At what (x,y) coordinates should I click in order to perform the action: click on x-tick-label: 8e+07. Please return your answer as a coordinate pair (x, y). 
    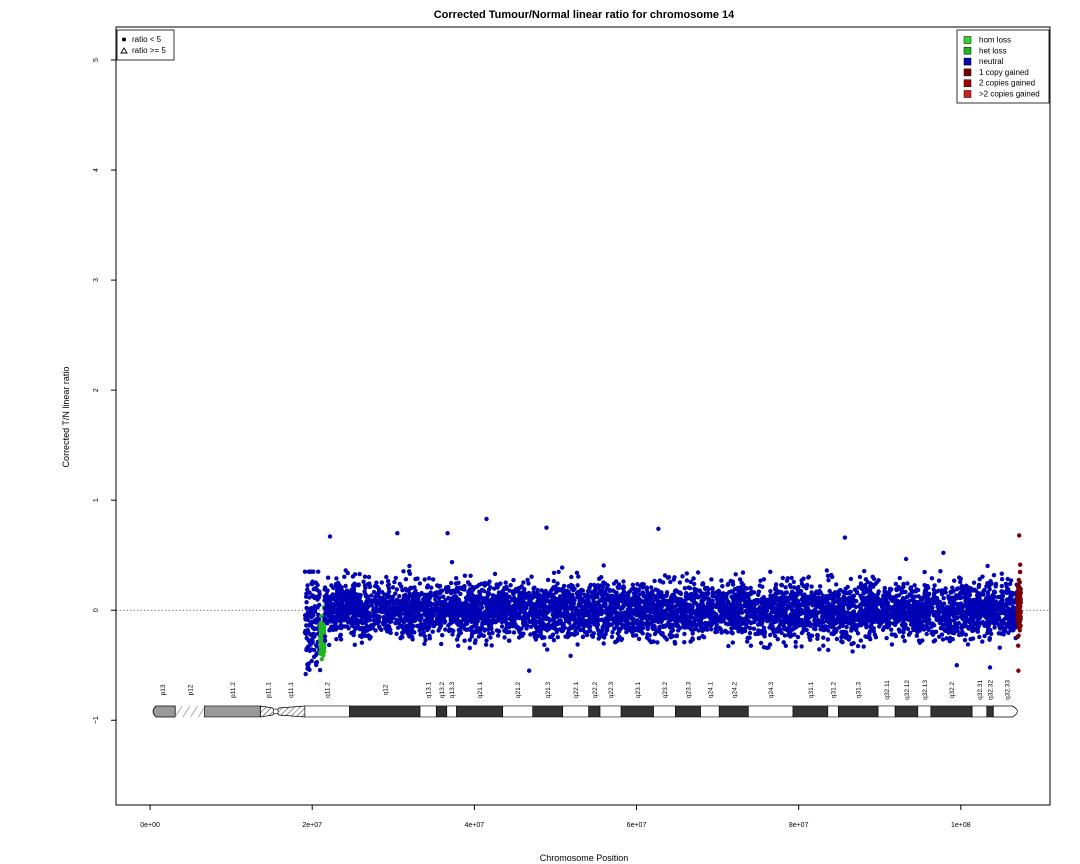
    Looking at the image, I should click on (799, 825).